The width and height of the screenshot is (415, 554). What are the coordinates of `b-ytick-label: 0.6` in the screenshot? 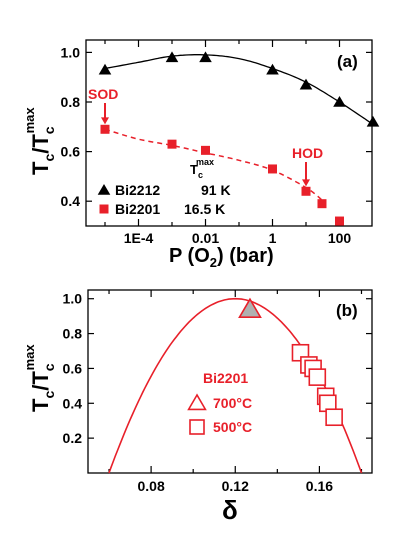 It's located at (73, 368).